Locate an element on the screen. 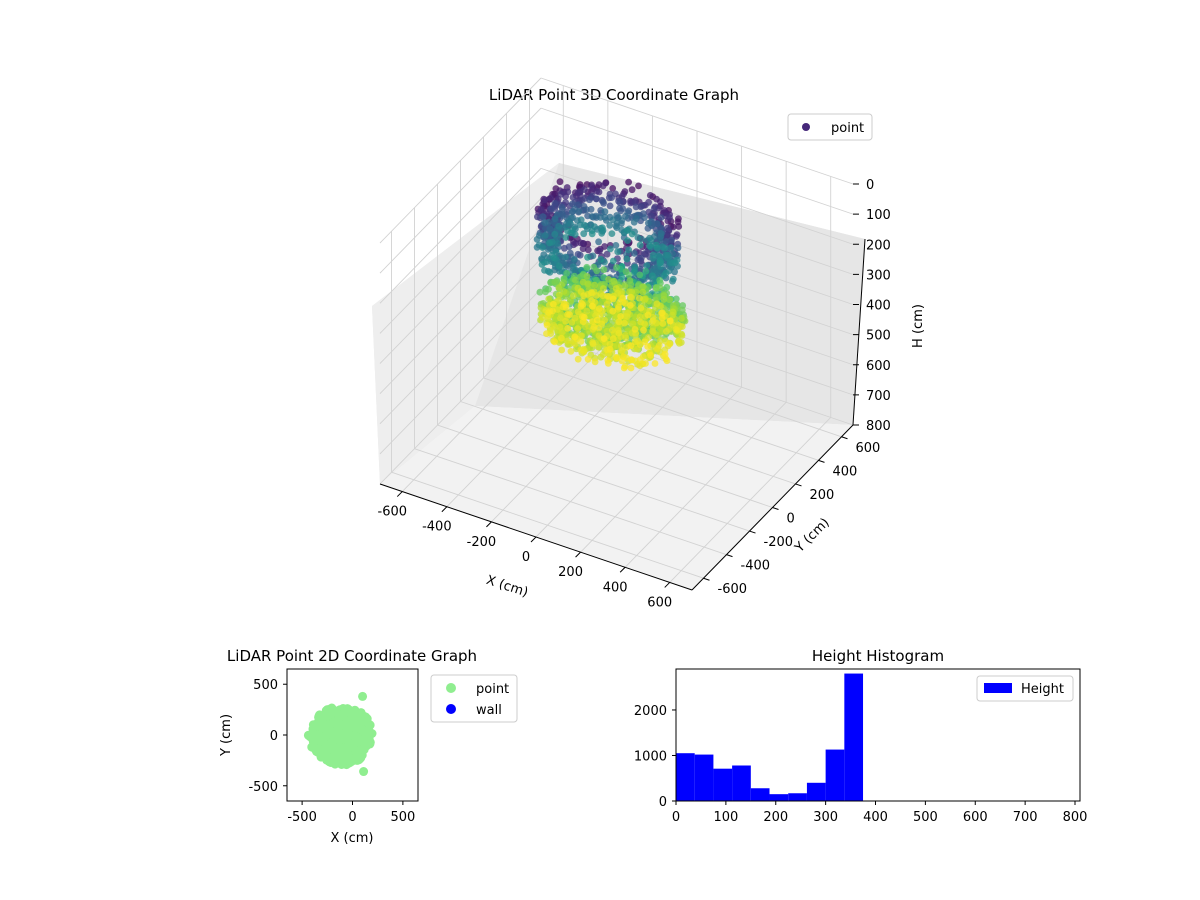 Image resolution: width=1200 pixels, height=900 pixels. x-tick-label-2d: -500 is located at coordinates (302, 817).